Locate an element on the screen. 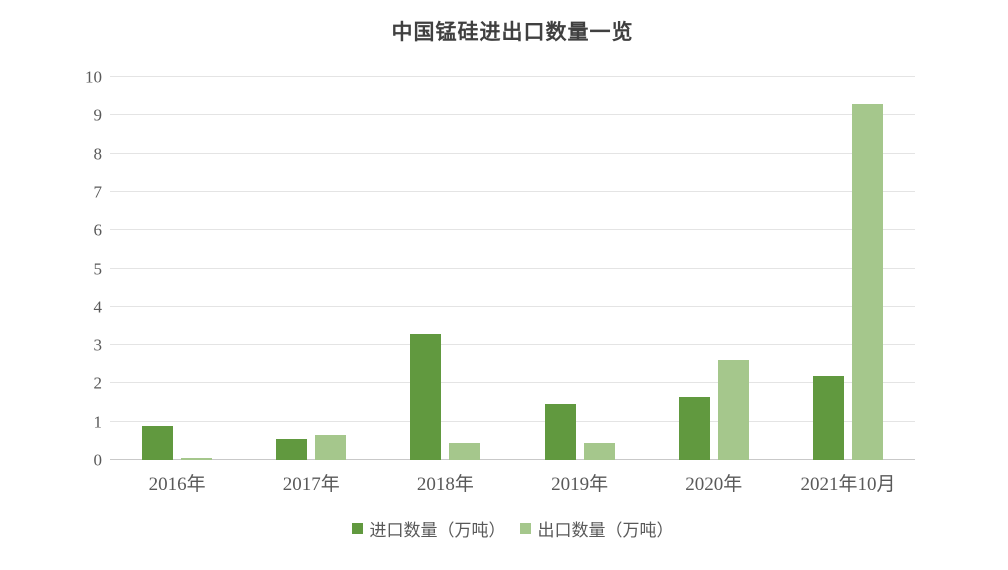 This screenshot has height=570, width=1008. legend-item-series1: 进口数量（万吨） is located at coordinates (428, 528).